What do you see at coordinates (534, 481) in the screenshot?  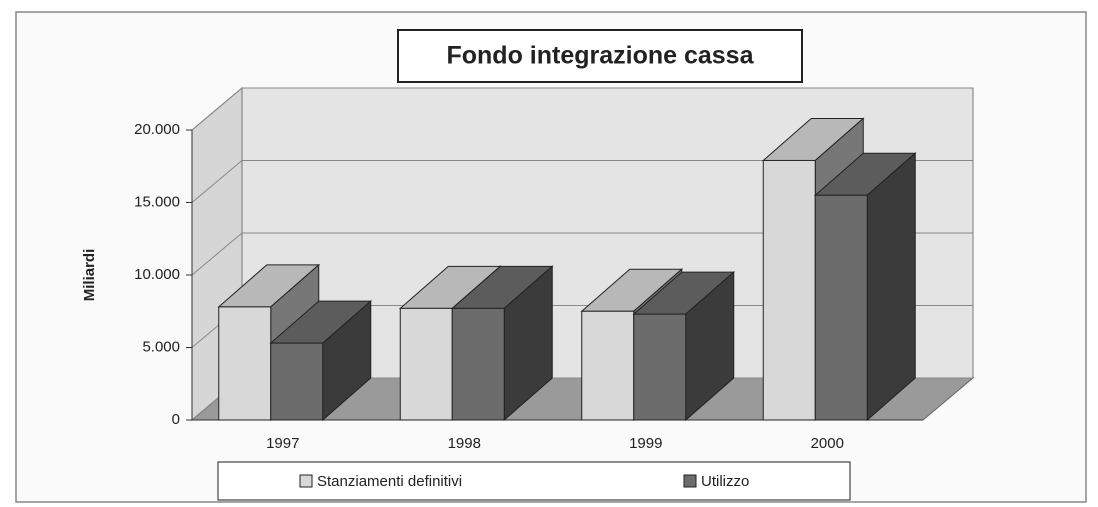 I see `legend` at bounding box center [534, 481].